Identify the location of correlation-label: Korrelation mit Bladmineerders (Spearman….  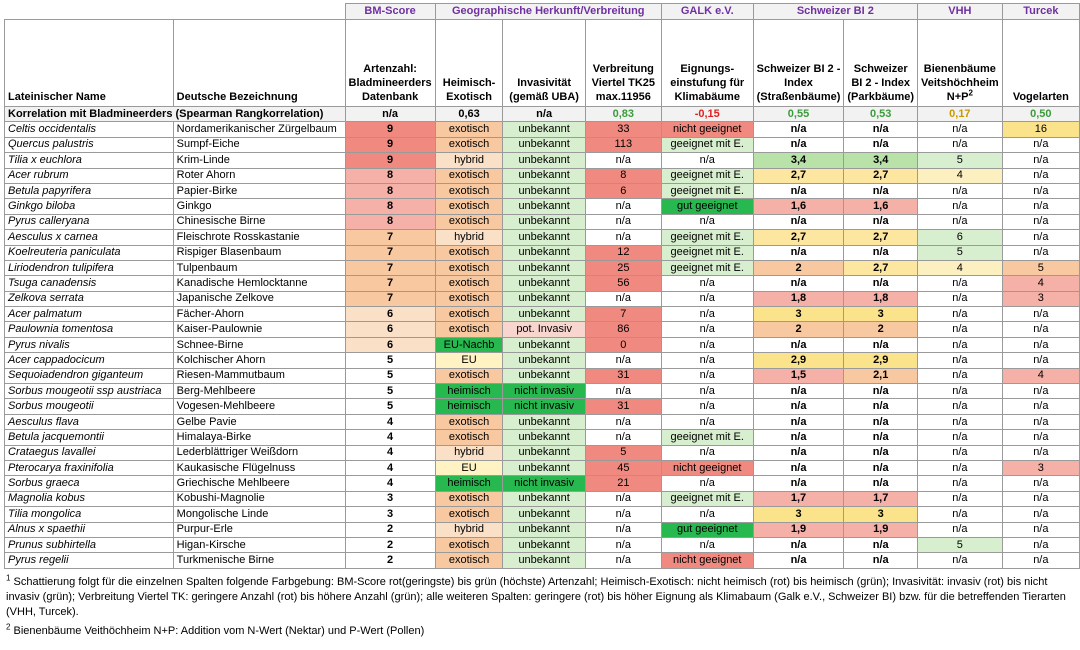
(175, 114).